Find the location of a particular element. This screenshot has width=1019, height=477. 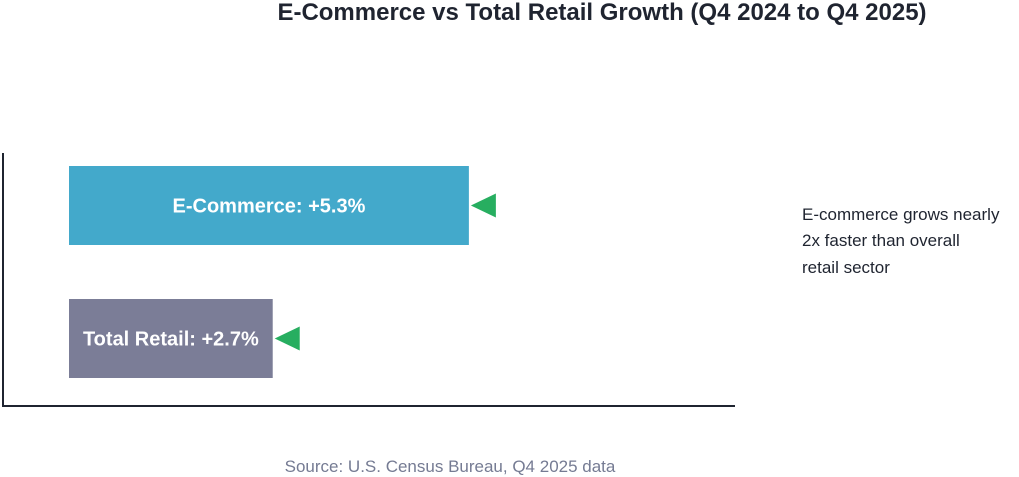

annotation-line: 2x faster than overall is located at coordinates (881, 240).